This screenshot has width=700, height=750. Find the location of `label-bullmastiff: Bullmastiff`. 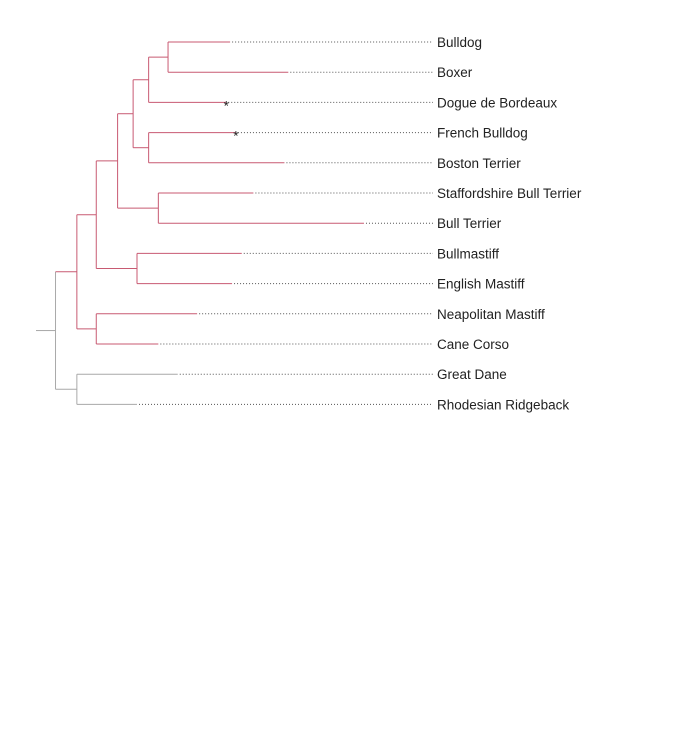

label-bullmastiff: Bullmastiff is located at coordinates (468, 253).